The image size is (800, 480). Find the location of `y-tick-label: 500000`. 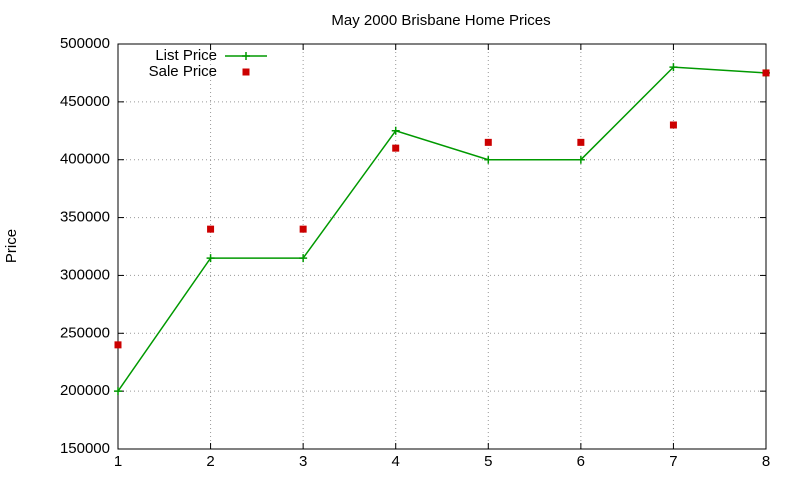

y-tick-label: 500000 is located at coordinates (85, 43).